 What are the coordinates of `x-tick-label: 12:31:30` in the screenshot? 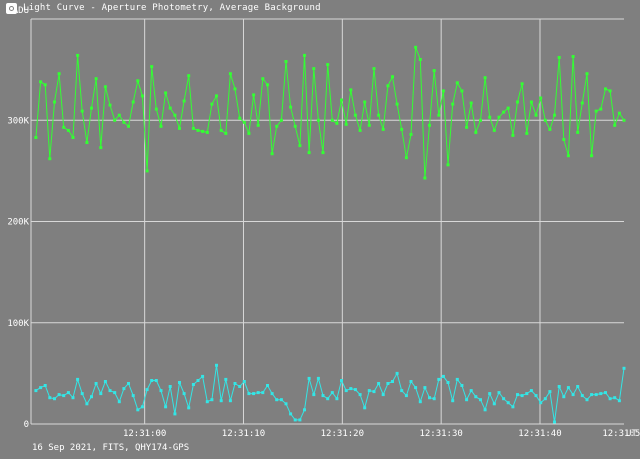 It's located at (440, 434).